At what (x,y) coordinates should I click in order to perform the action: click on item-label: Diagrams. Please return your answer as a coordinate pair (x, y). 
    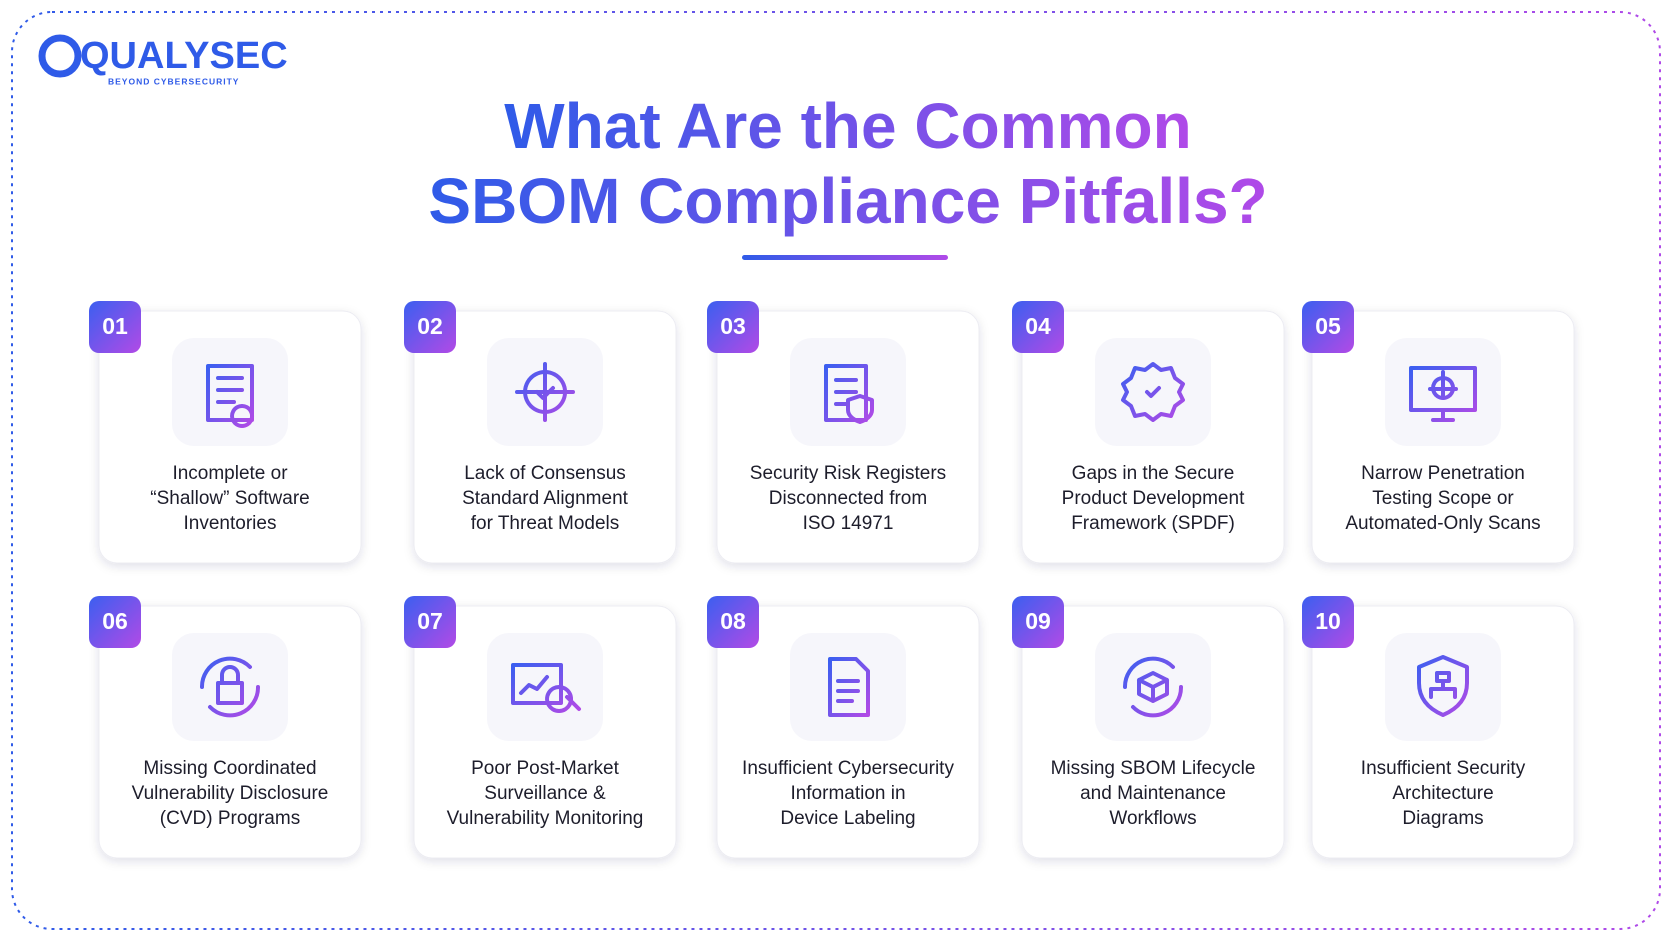
    Looking at the image, I should click on (1442, 818).